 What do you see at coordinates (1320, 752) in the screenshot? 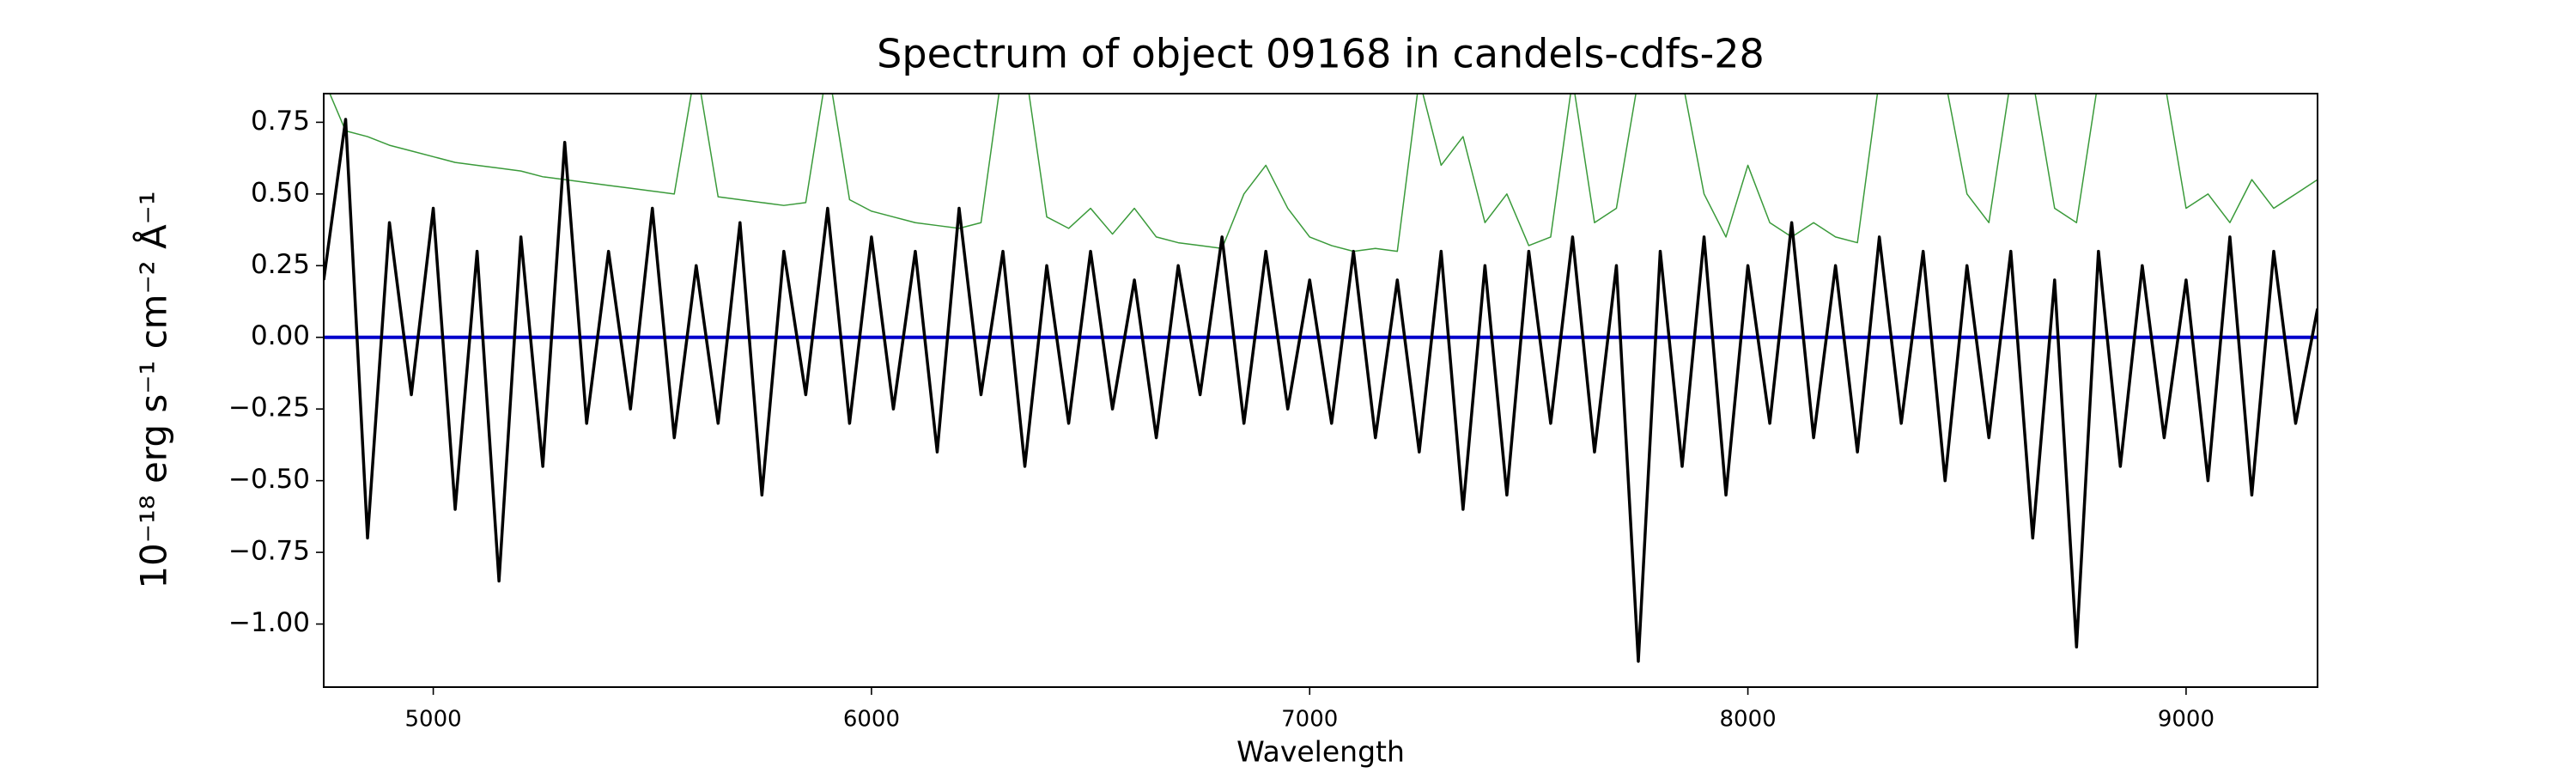
I see `x-axis-label: Wavelength` at bounding box center [1320, 752].